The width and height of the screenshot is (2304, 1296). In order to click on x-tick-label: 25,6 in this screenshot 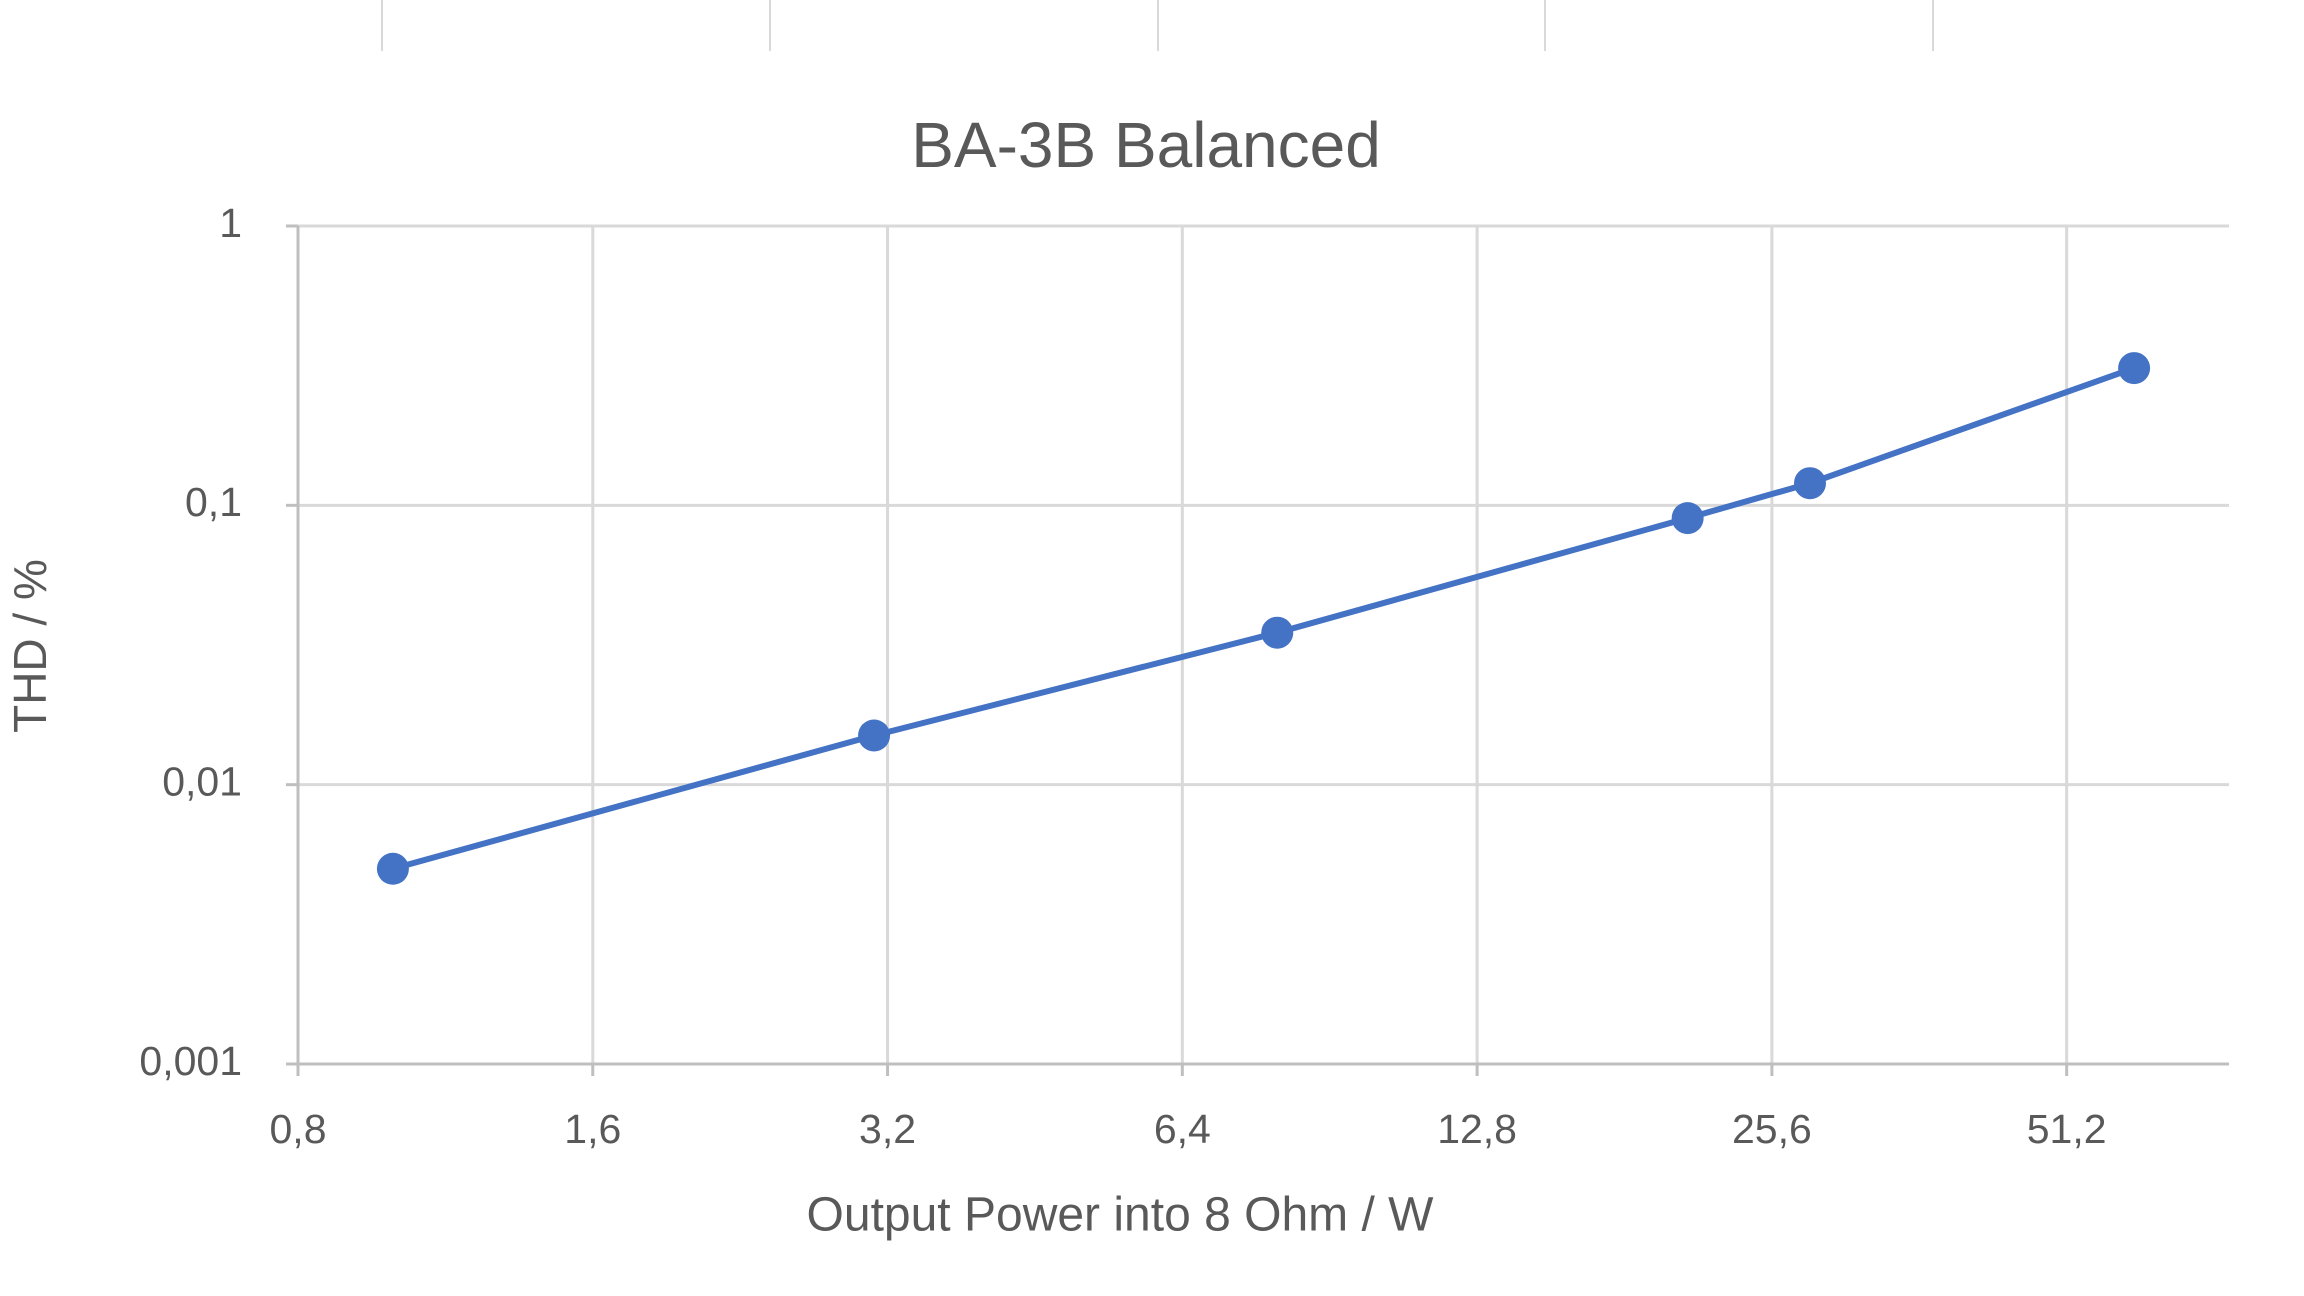, I will do `click(1772, 1129)`.